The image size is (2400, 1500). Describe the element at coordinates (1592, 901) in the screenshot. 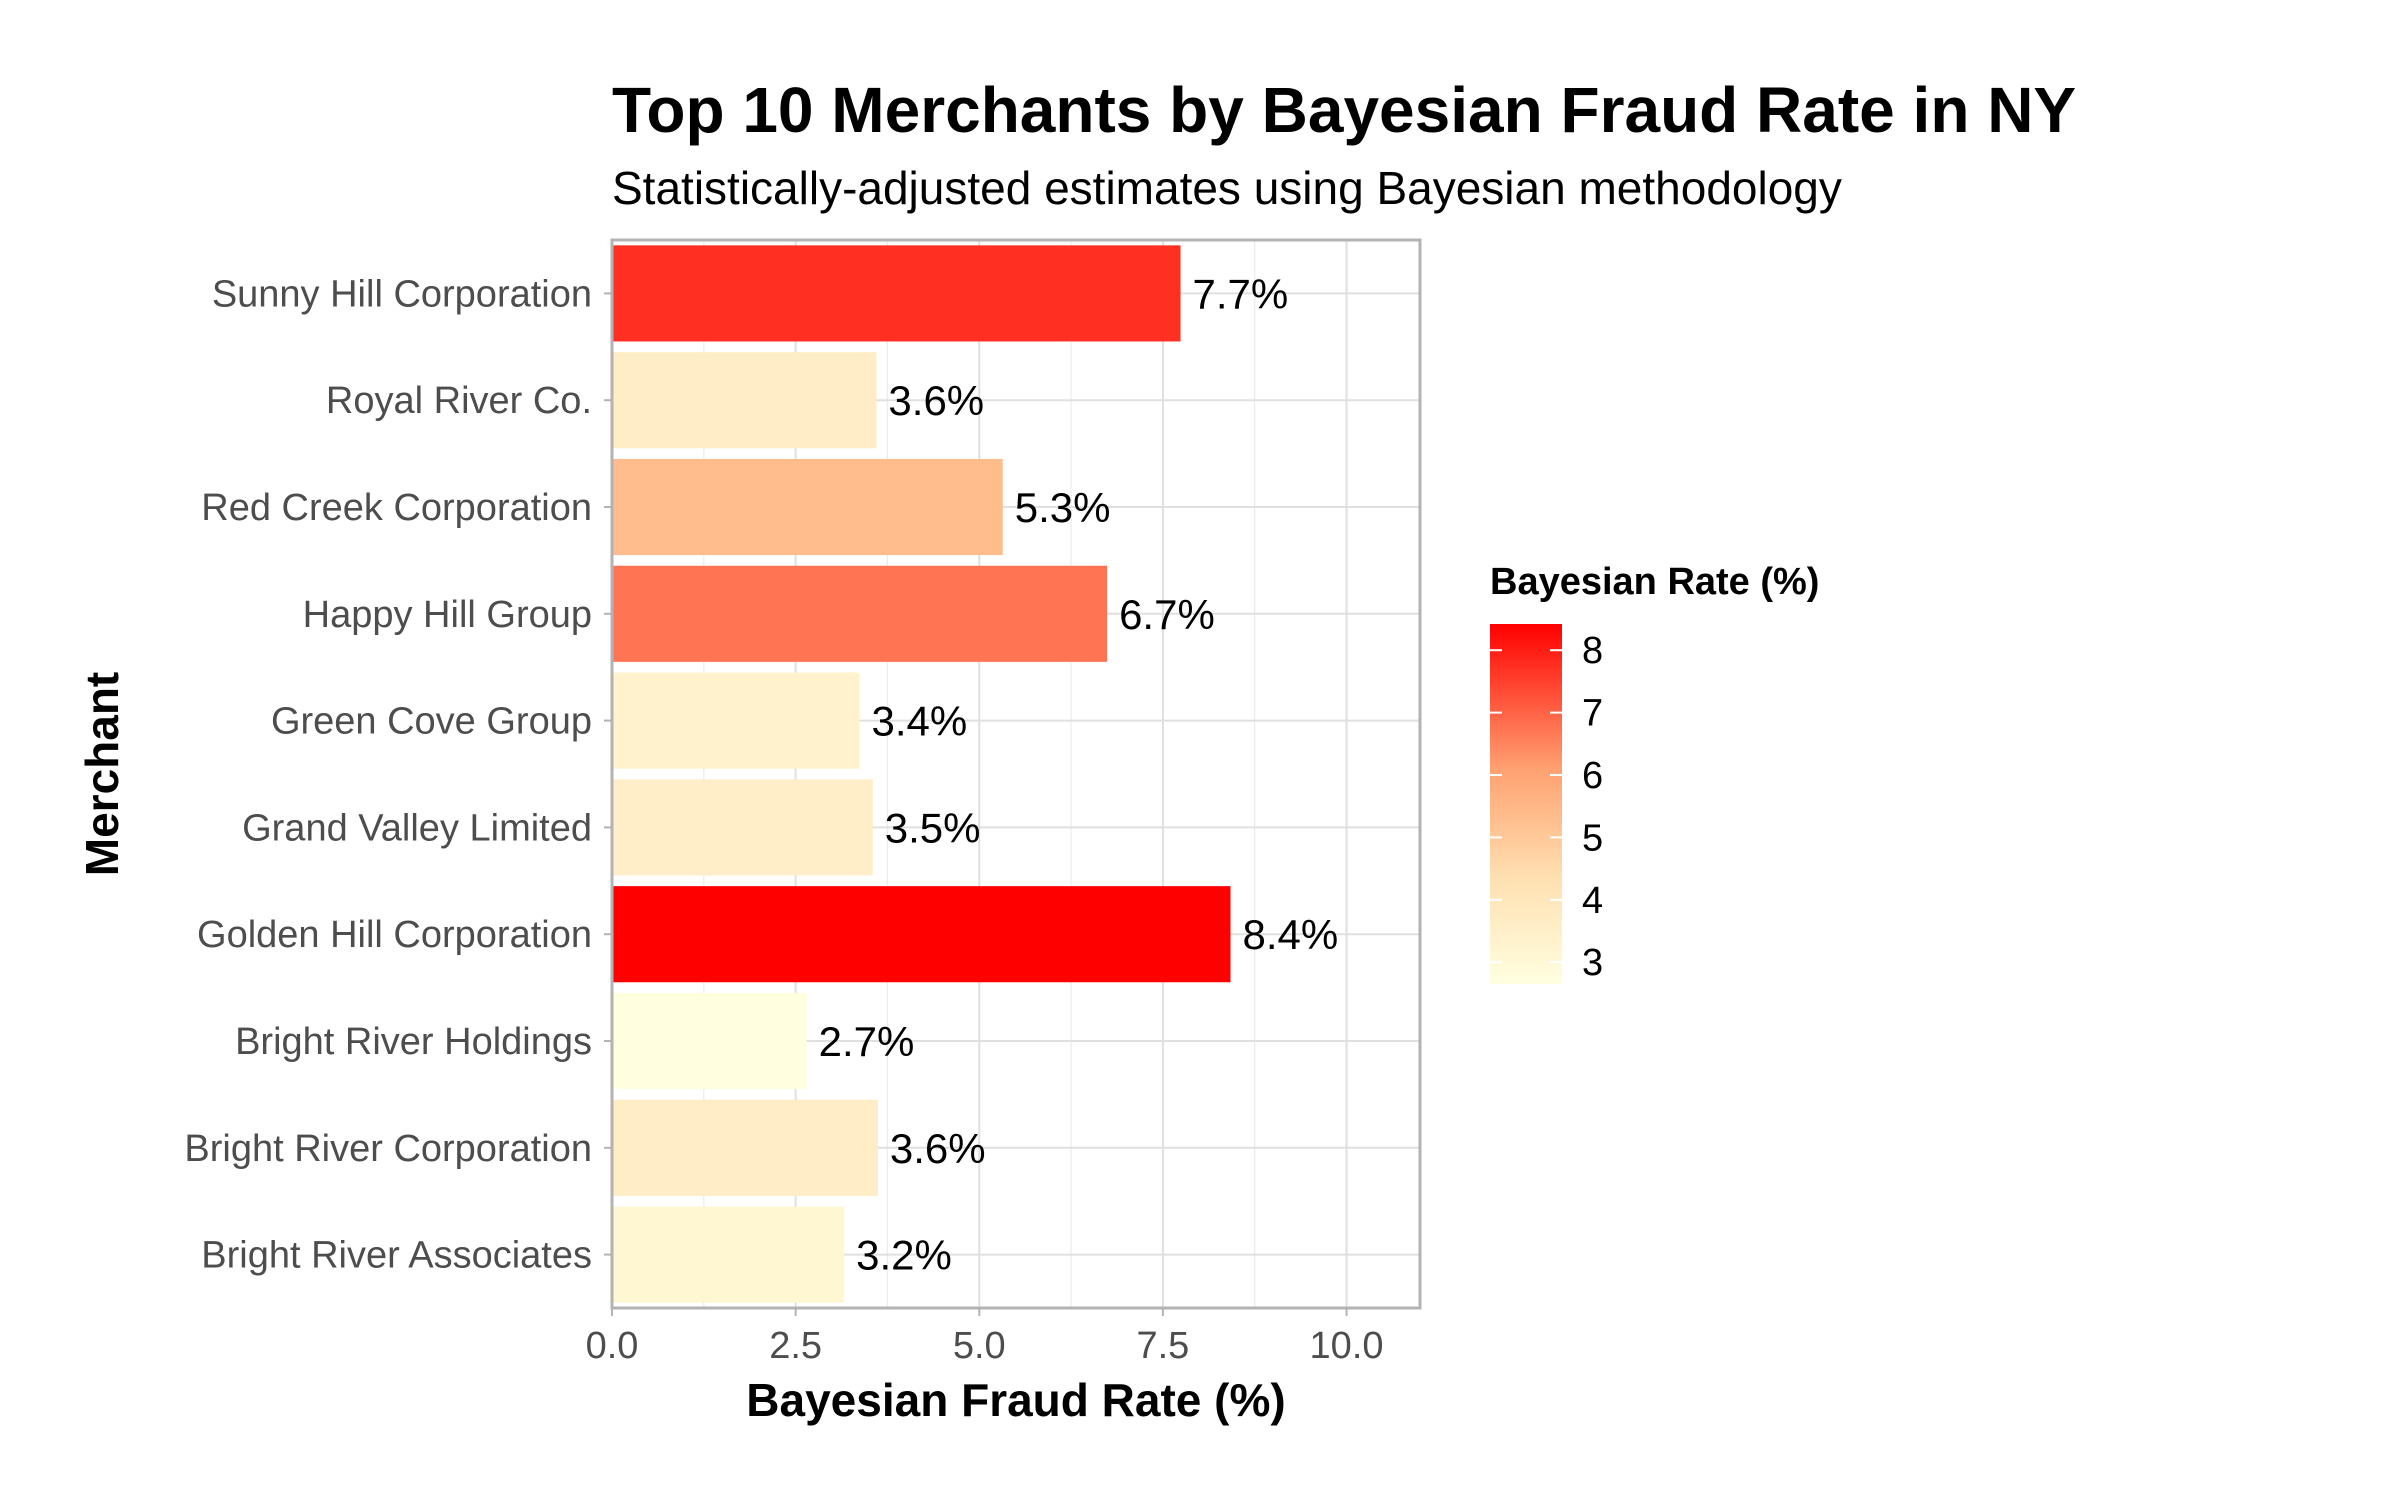

I see `legend-tick-label: 4` at that location.